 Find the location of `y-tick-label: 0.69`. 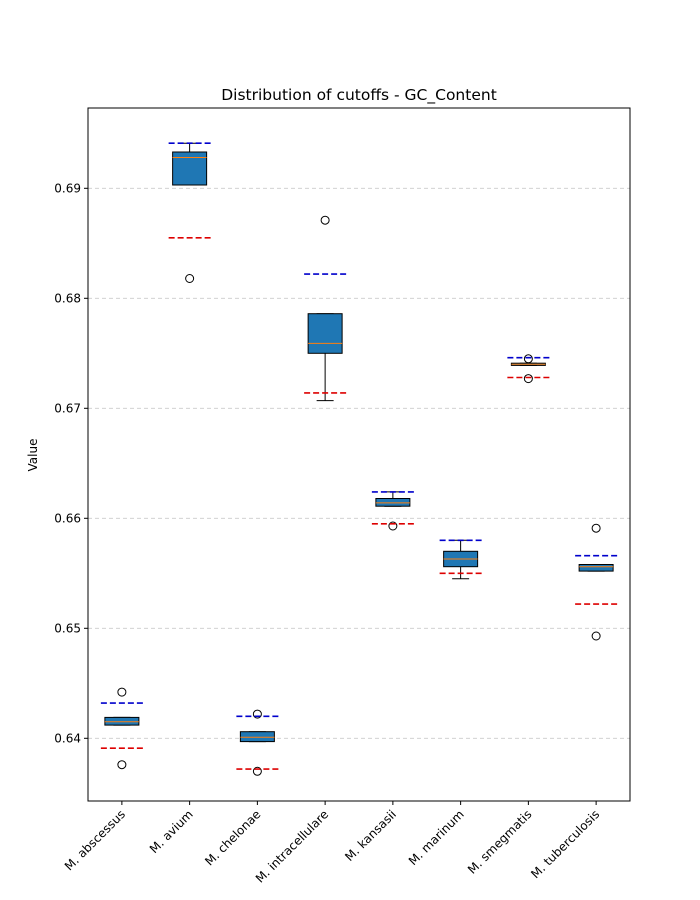

y-tick-label: 0.69 is located at coordinates (67, 188).